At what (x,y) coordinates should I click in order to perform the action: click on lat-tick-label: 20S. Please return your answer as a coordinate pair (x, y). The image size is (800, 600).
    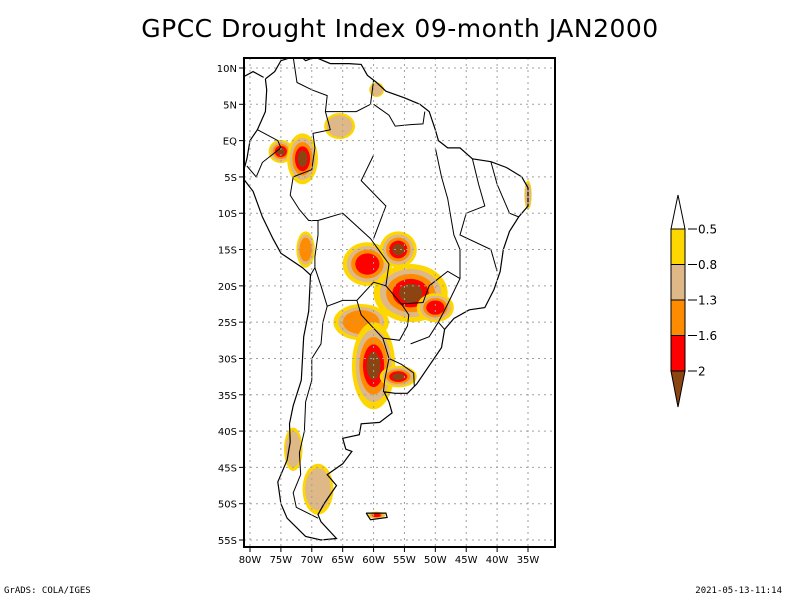
    Looking at the image, I should click on (227, 287).